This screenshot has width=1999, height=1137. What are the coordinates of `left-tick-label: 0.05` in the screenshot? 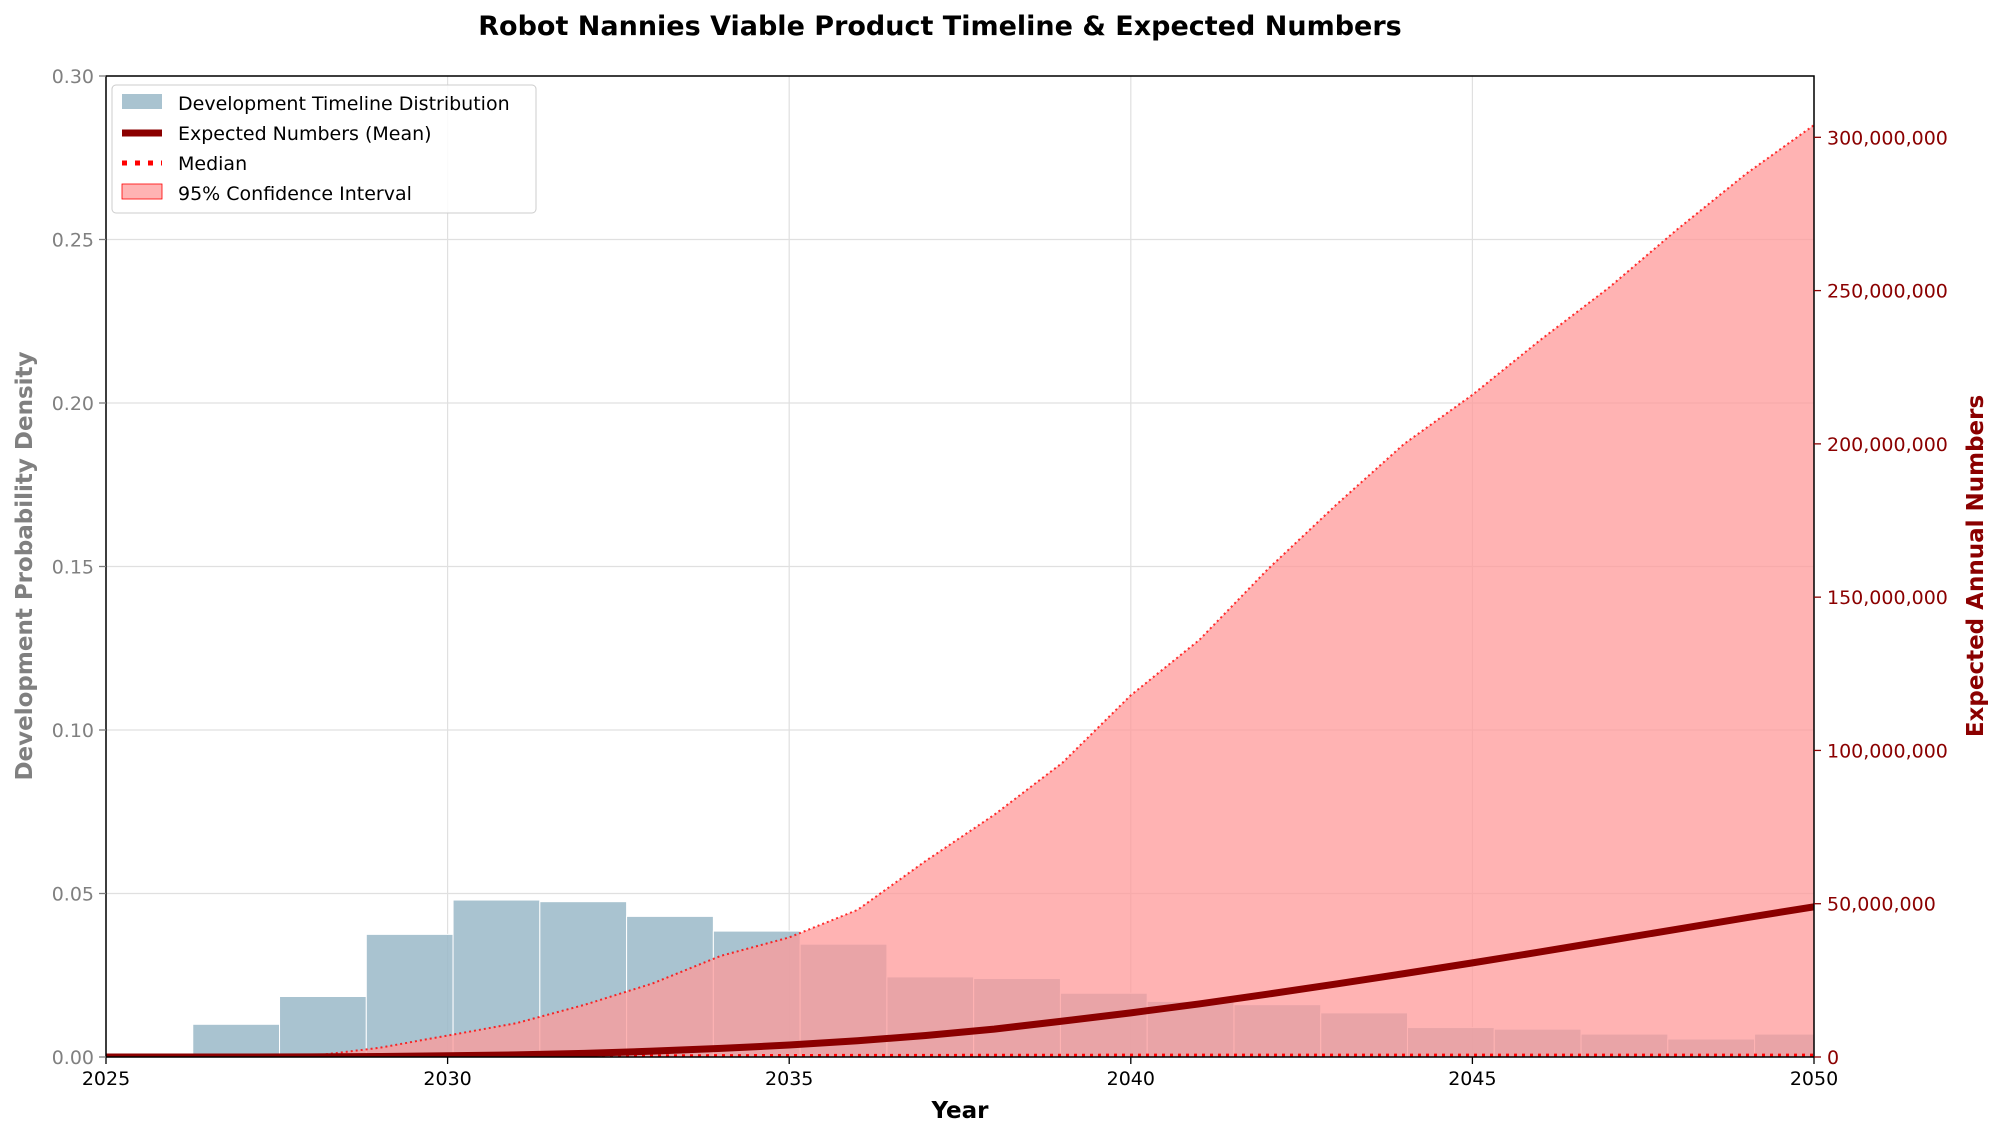 It's located at (73, 895).